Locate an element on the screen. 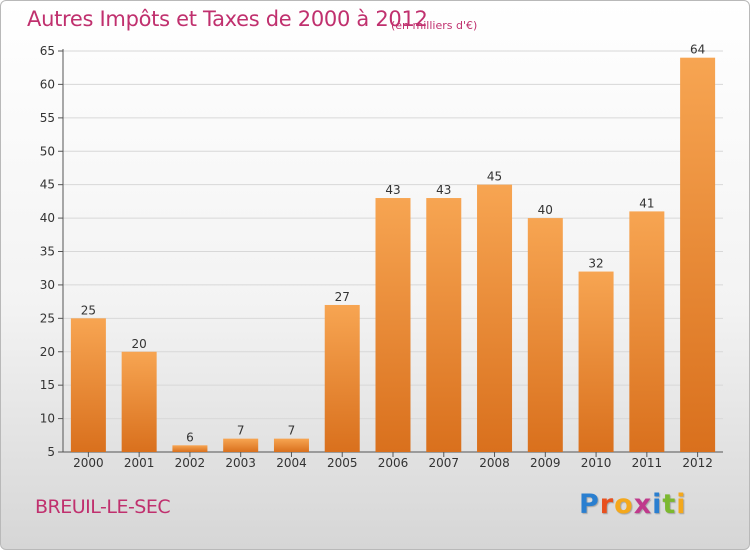  y-tick-label: 10 is located at coordinates (47, 419).